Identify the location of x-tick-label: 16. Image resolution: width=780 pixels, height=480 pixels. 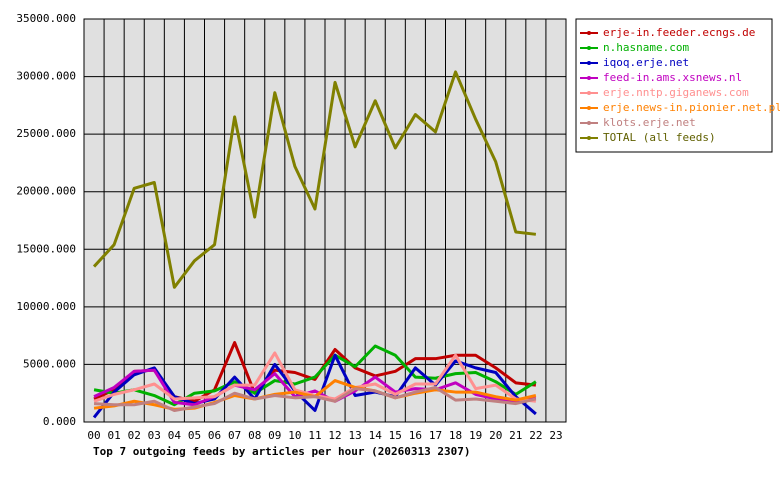
(415, 435).